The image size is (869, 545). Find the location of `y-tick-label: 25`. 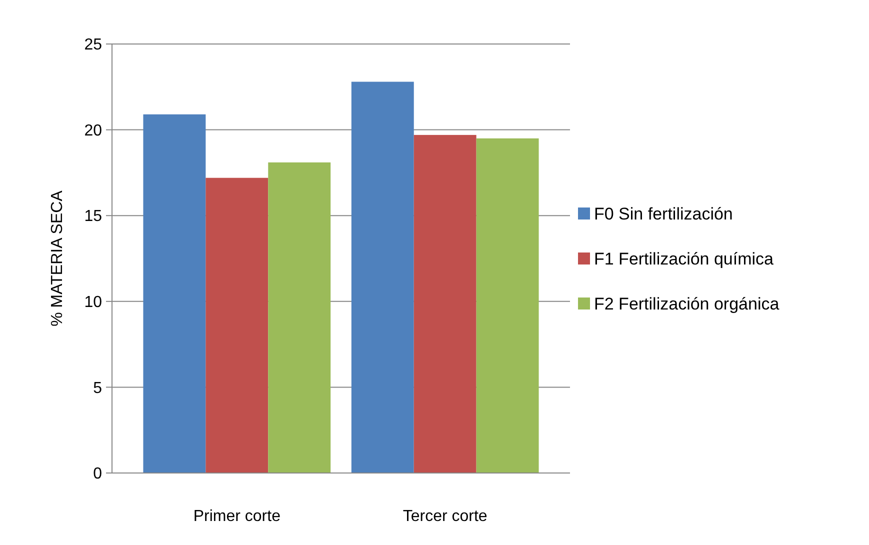

y-tick-label: 25 is located at coordinates (93, 45).